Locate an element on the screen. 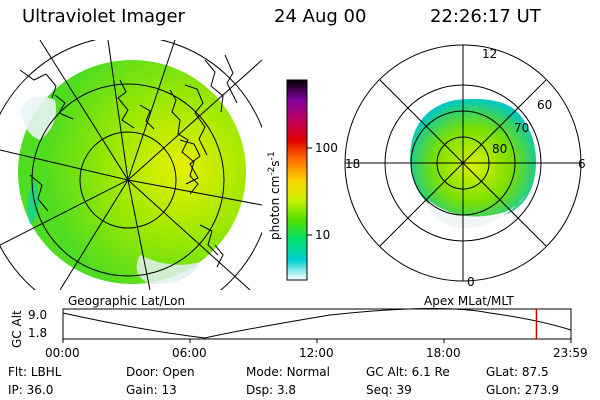  right-image is located at coordinates (473, 159).